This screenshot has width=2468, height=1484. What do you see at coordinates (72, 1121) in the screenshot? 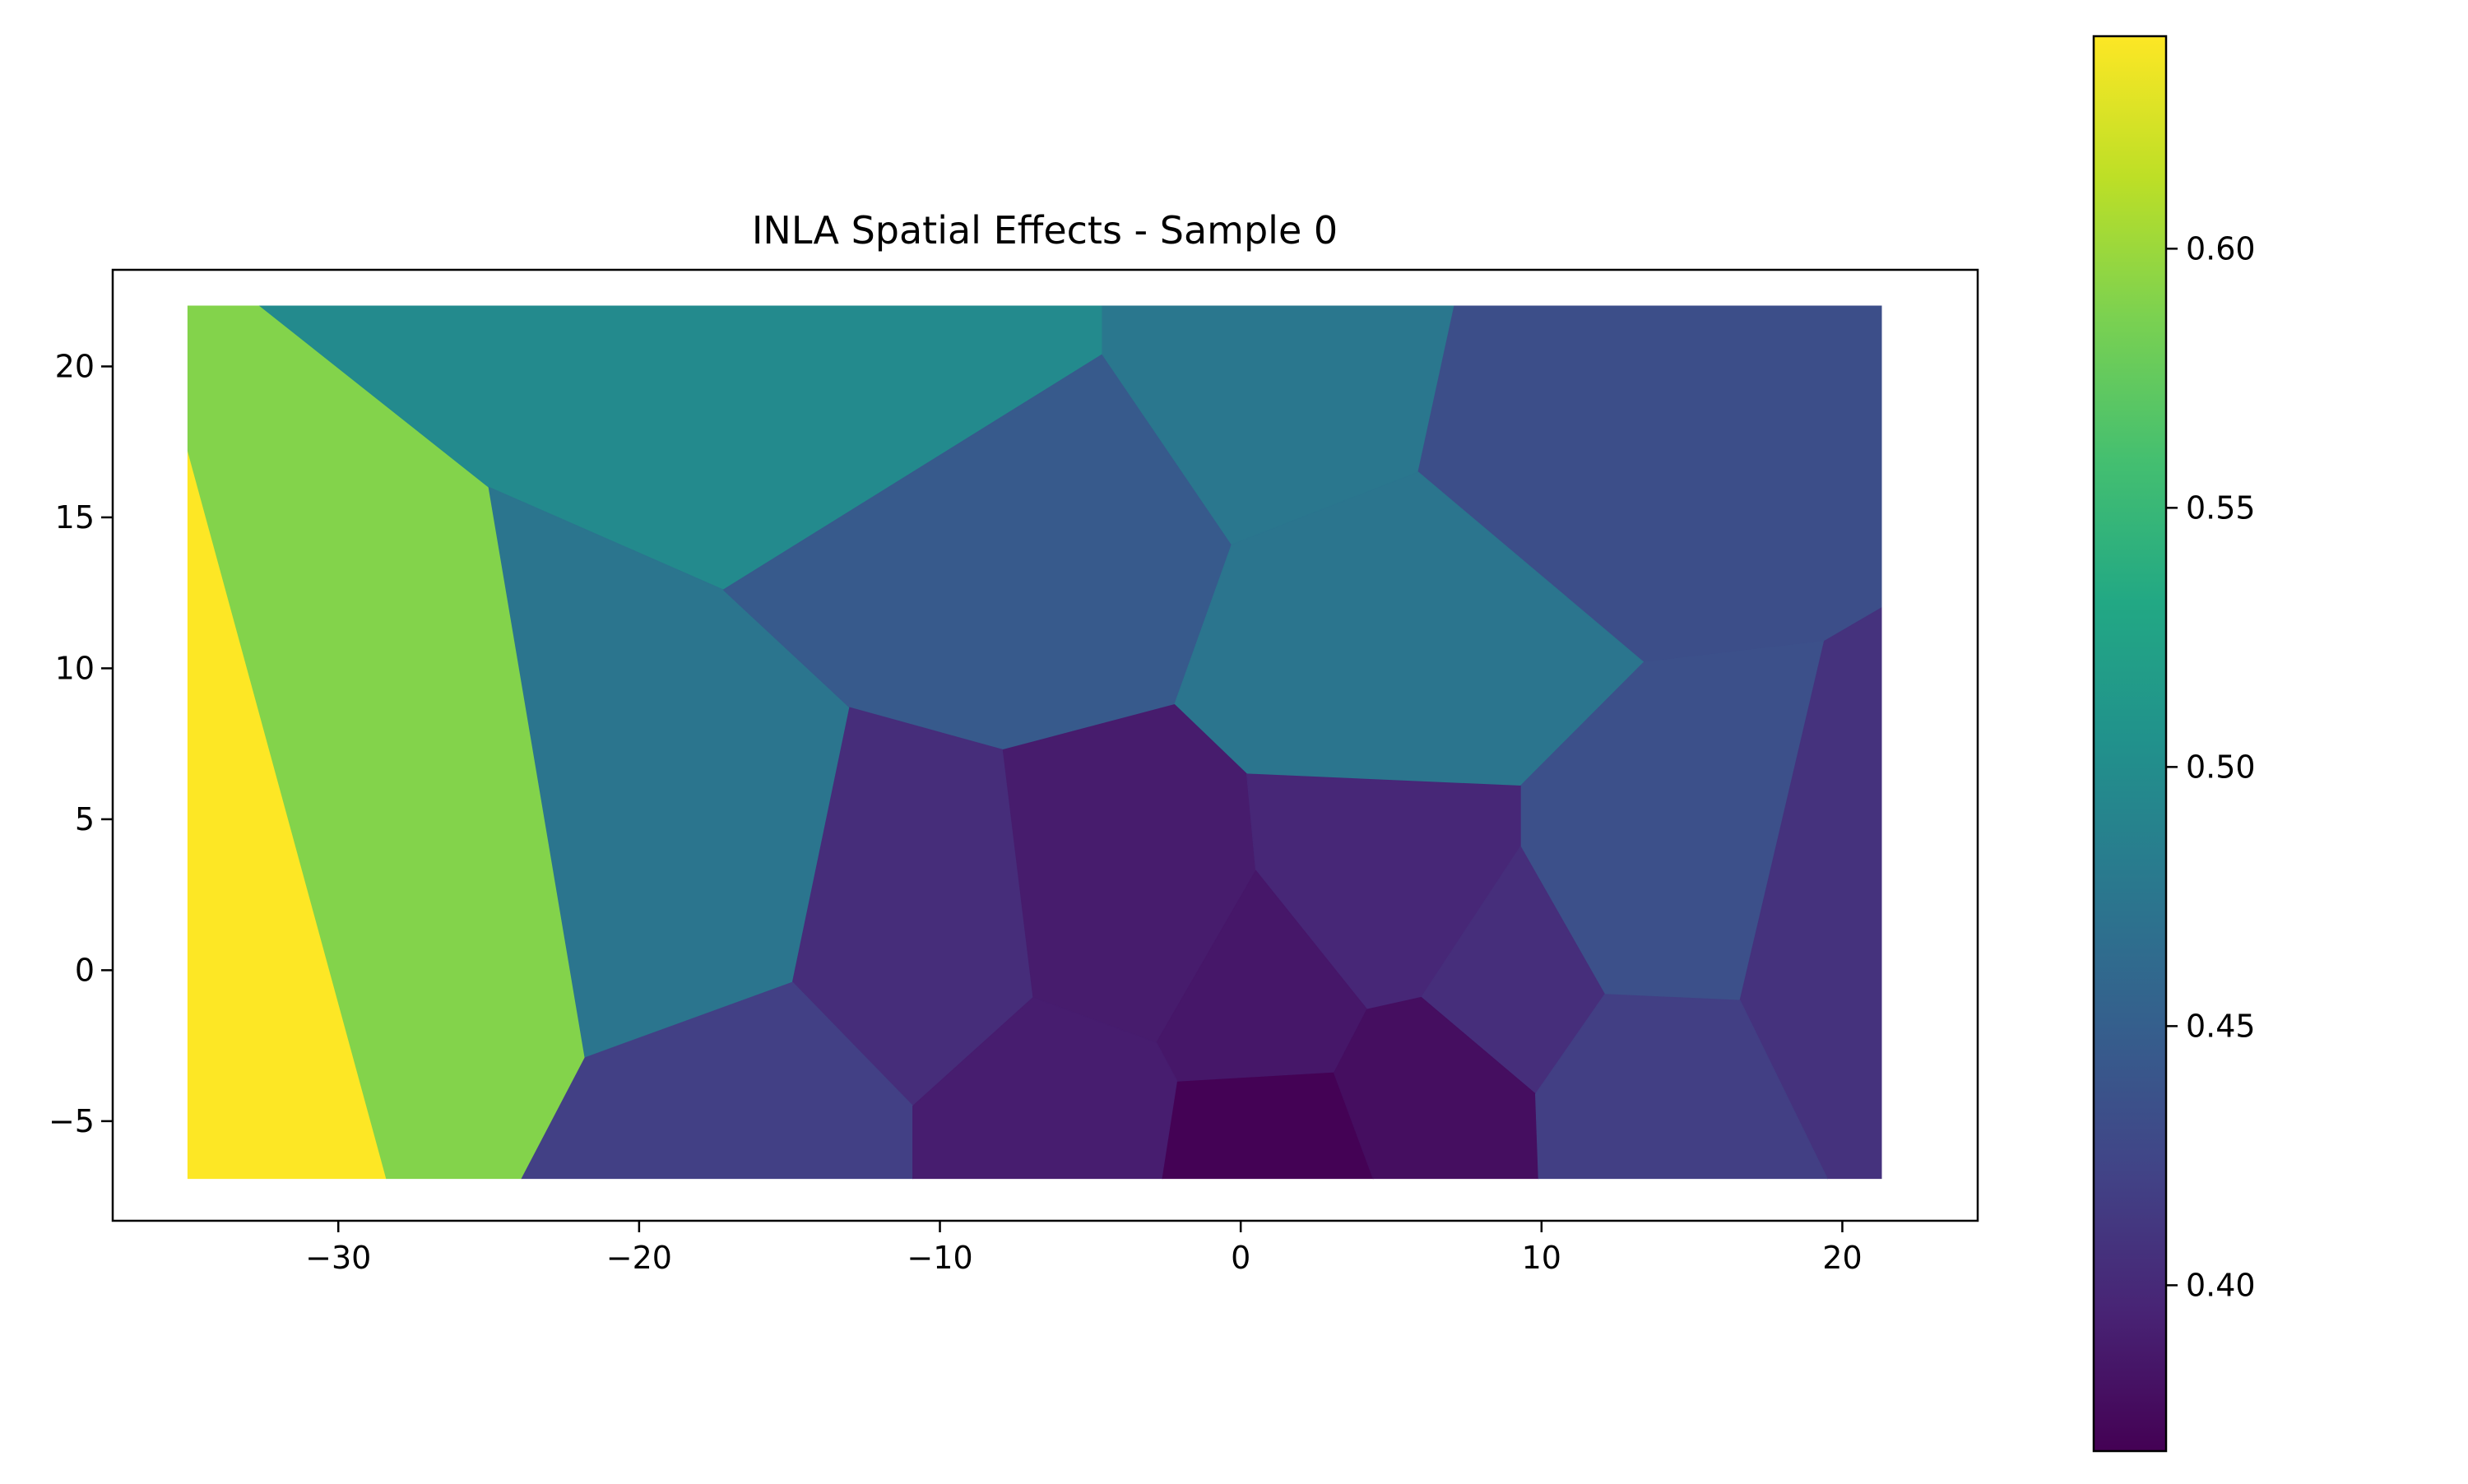
I see `y-tick-label: −5` at bounding box center [72, 1121].